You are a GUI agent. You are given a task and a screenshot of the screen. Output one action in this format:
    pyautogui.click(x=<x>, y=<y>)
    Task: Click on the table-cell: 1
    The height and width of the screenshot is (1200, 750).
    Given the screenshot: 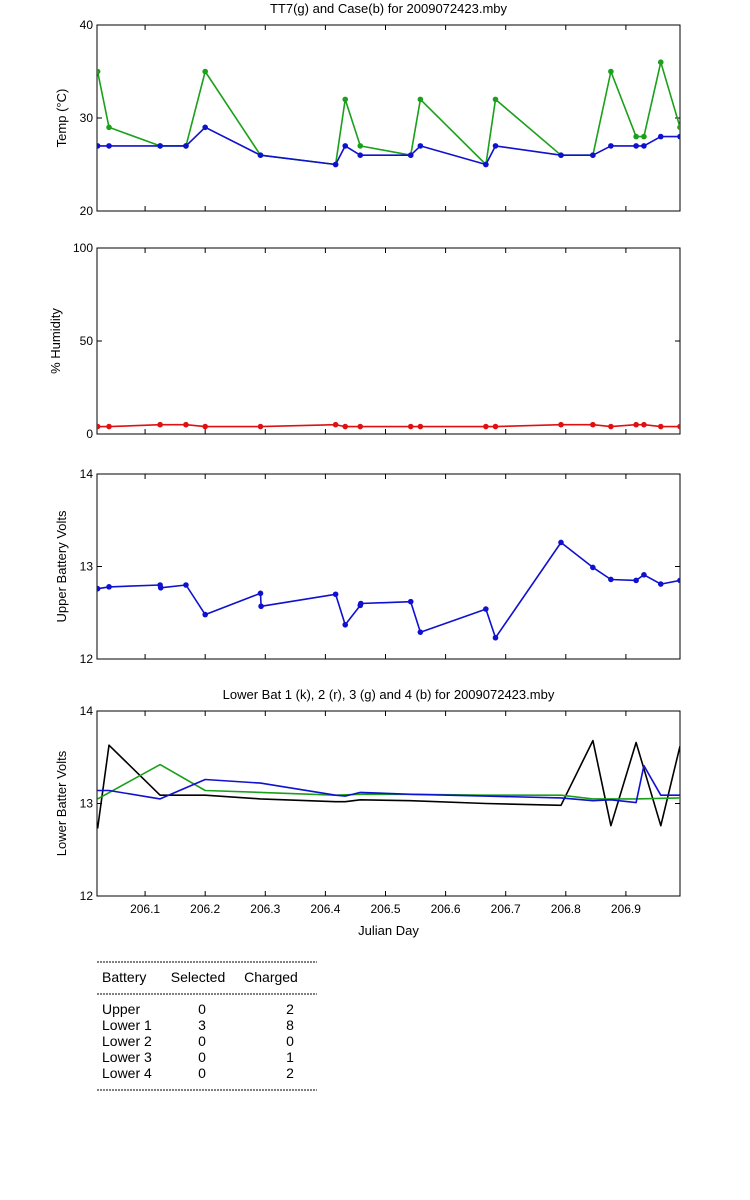 What is the action you would take?
    pyautogui.click(x=290, y=1057)
    